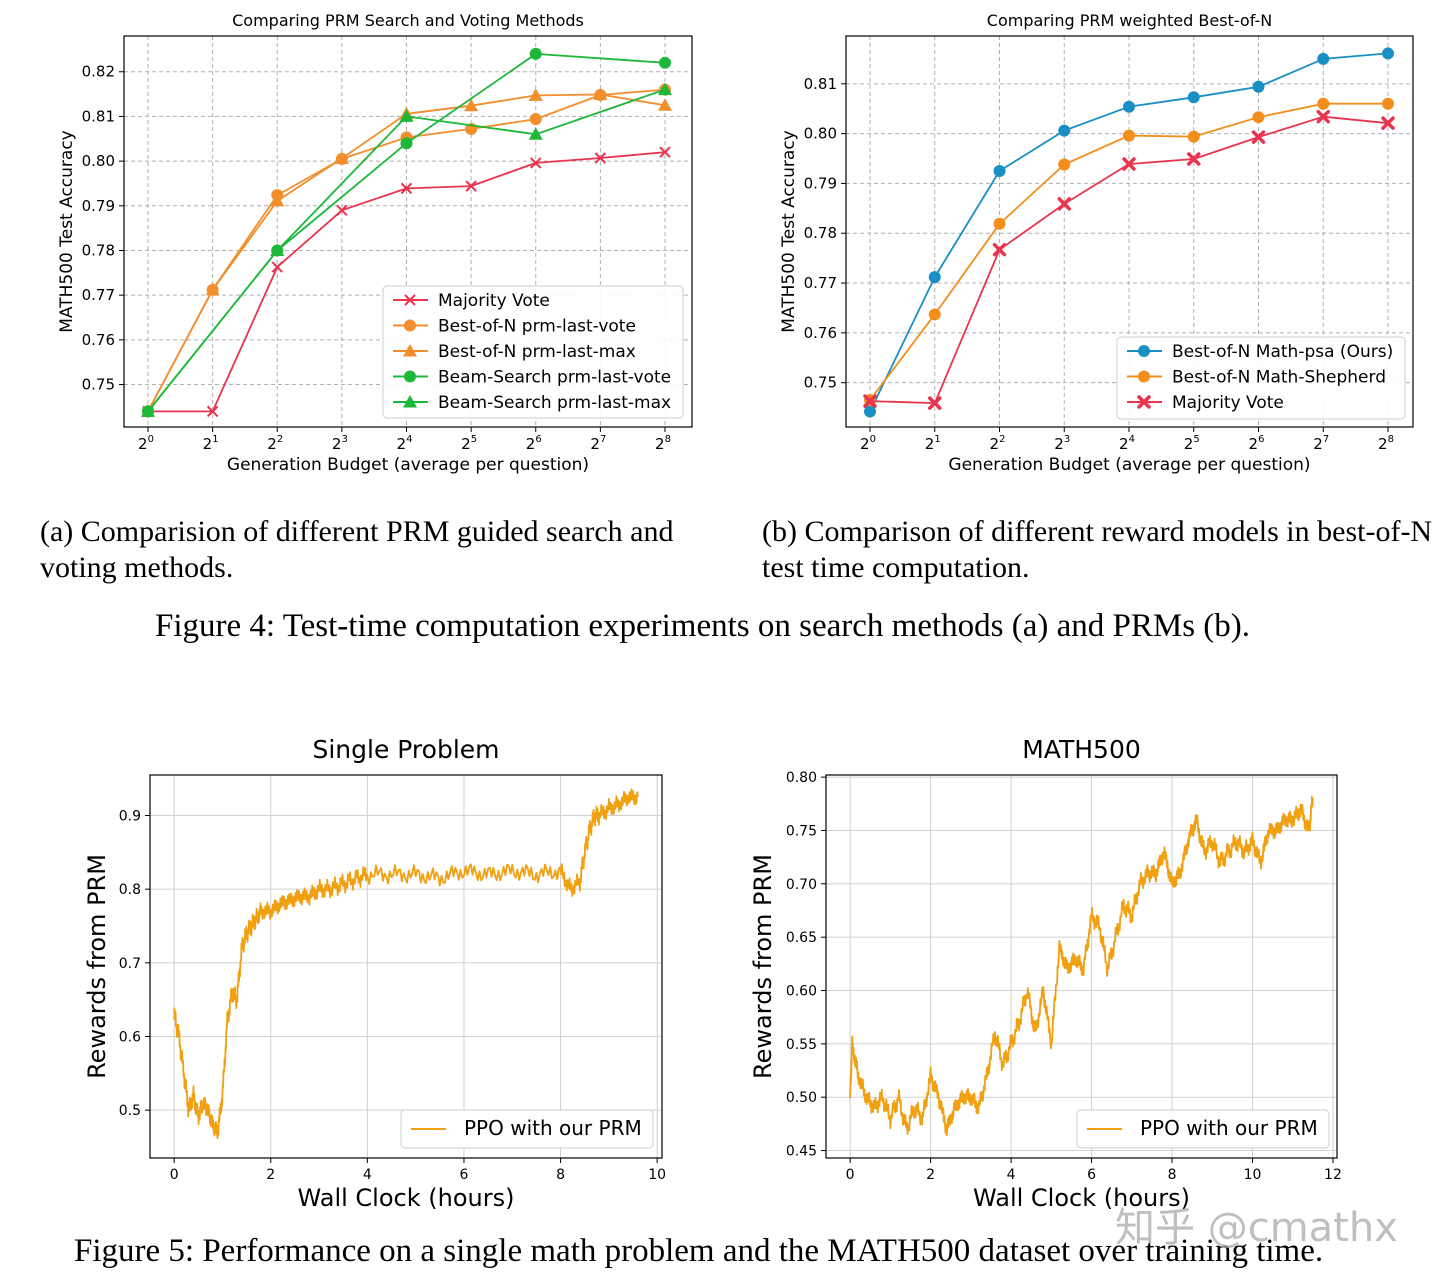  Describe the element at coordinates (1129, 20) in the screenshot. I see `chart-title: Comparing PRM weighted Best-of-N` at that location.